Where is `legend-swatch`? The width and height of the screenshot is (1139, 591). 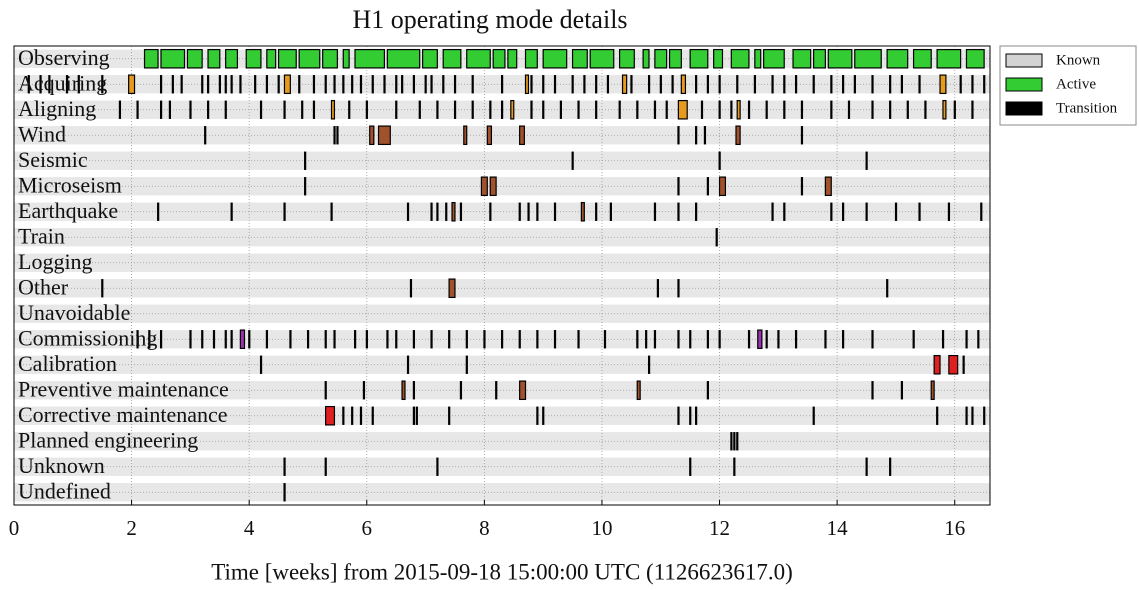
legend-swatch is located at coordinates (1024, 60).